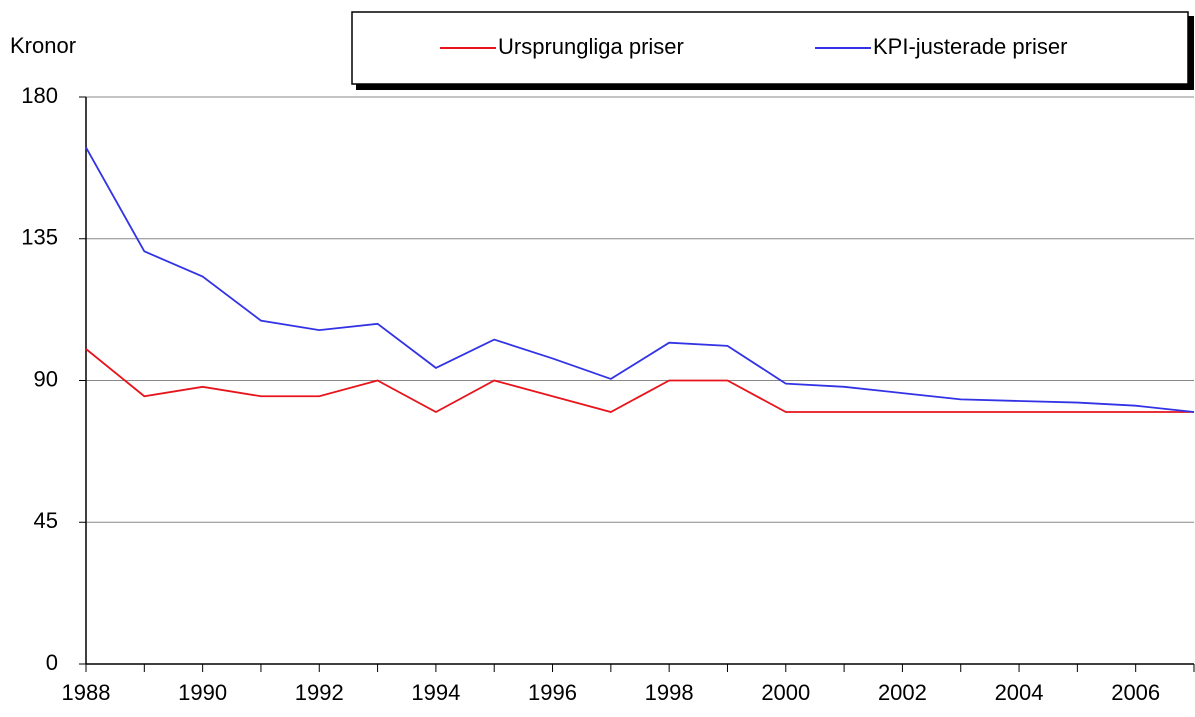 The height and width of the screenshot is (717, 1195). Describe the element at coordinates (639, 381) in the screenshot. I see `data-line` at that location.